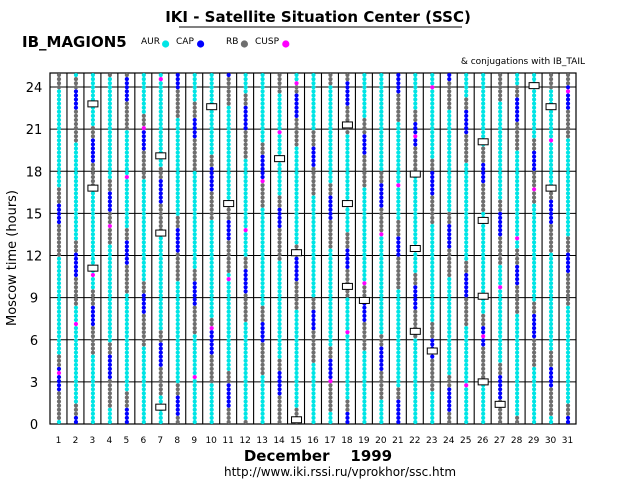  Describe the element at coordinates (211, 441) in the screenshot. I see `x-tick-10: 10` at that location.